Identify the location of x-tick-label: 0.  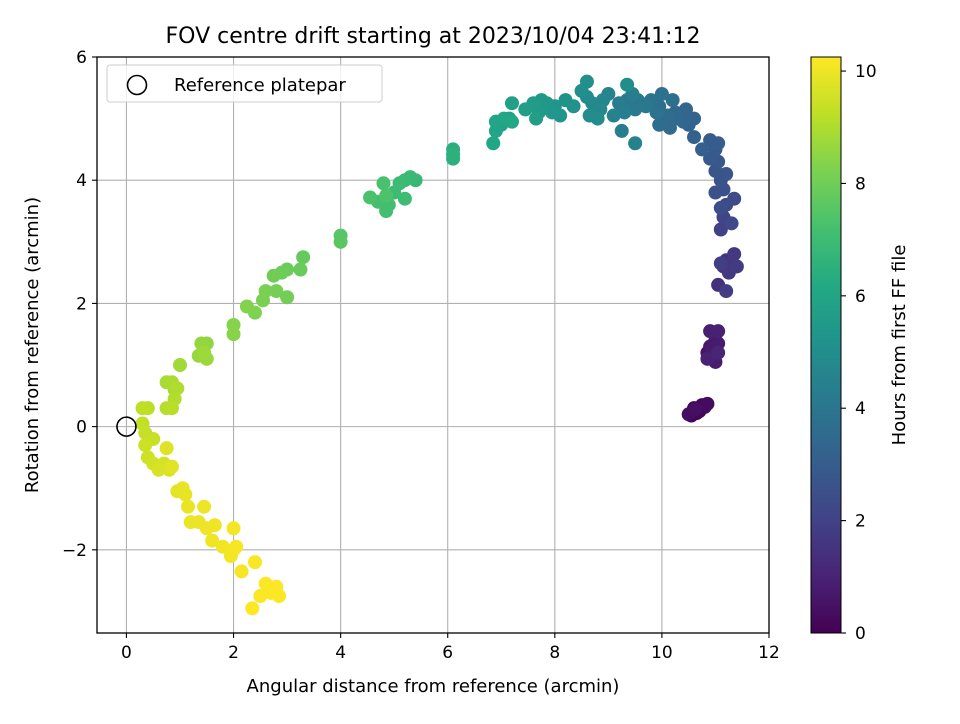
(126, 653).